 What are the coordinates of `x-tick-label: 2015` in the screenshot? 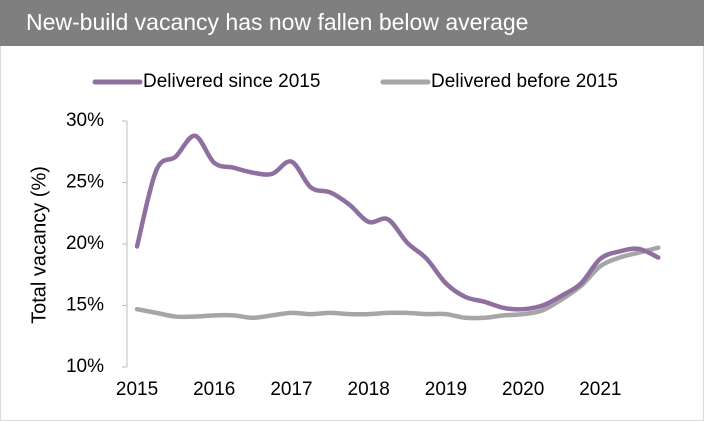 It's located at (137, 389).